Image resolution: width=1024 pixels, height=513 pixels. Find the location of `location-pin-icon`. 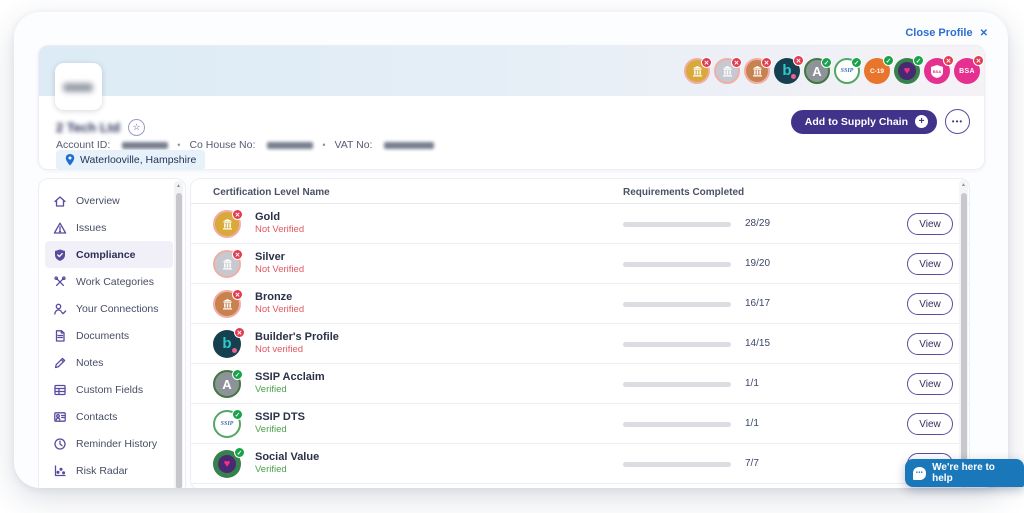

location-pin-icon is located at coordinates (70, 160).